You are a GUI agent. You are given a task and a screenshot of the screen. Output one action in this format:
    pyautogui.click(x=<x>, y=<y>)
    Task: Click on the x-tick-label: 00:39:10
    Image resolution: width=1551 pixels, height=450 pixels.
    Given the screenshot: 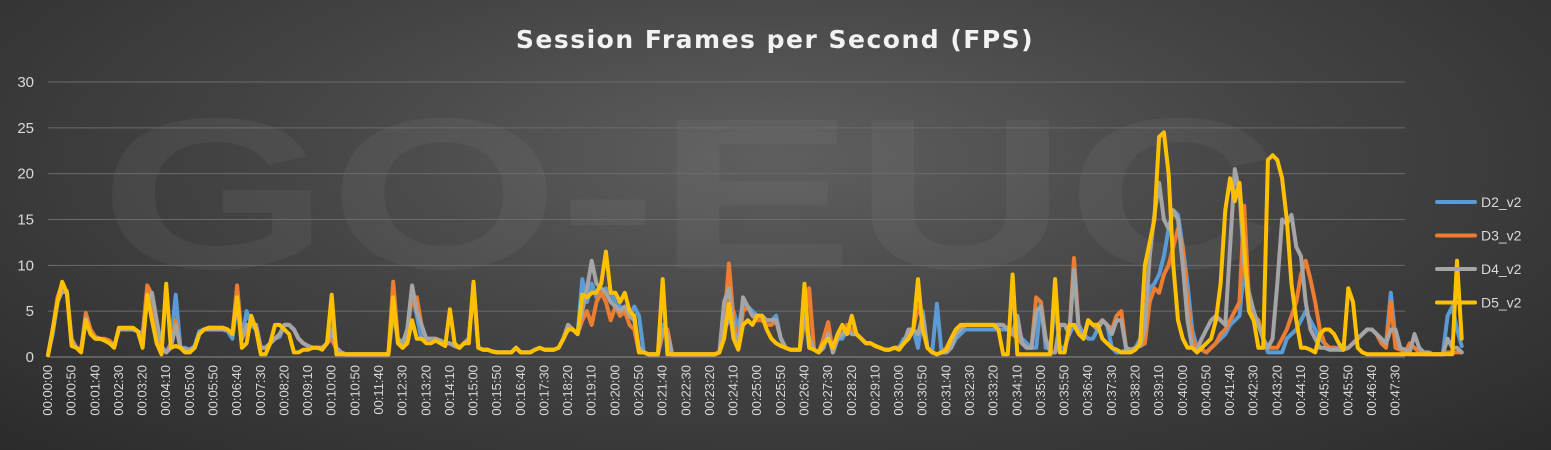 What is the action you would take?
    pyautogui.click(x=1158, y=390)
    